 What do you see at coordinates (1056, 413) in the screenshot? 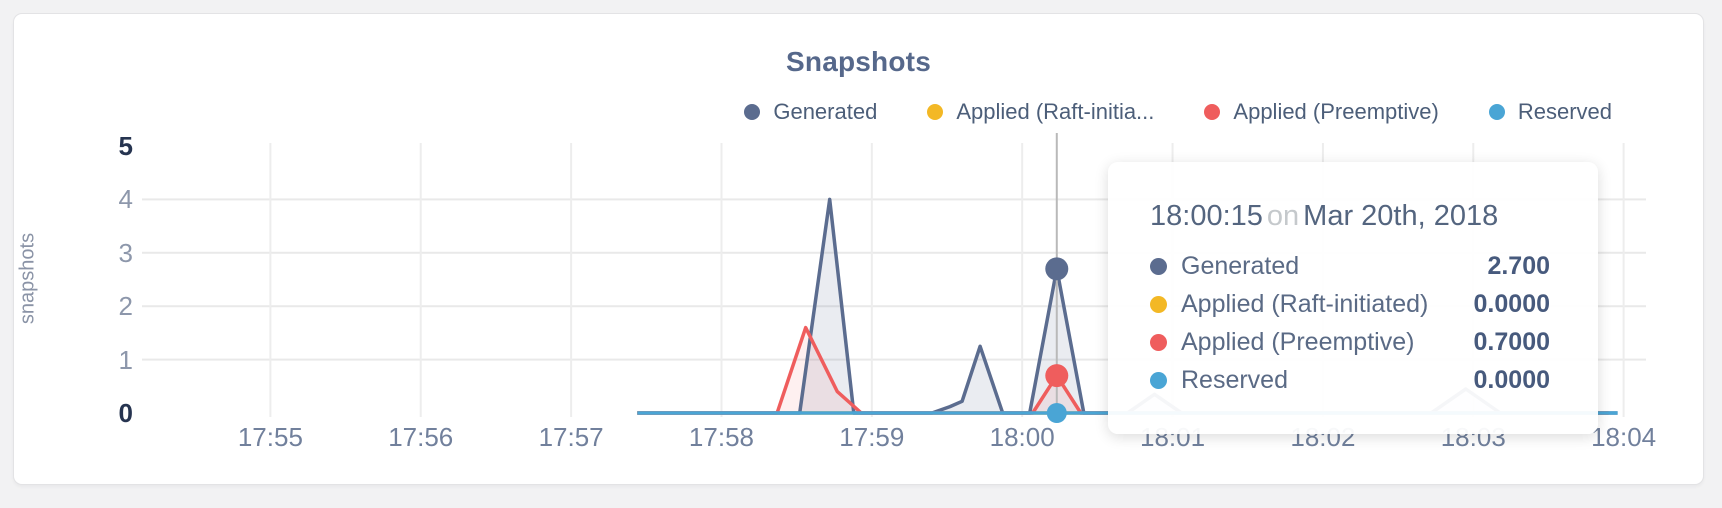
I see `hover-marker-Reserved` at bounding box center [1056, 413].